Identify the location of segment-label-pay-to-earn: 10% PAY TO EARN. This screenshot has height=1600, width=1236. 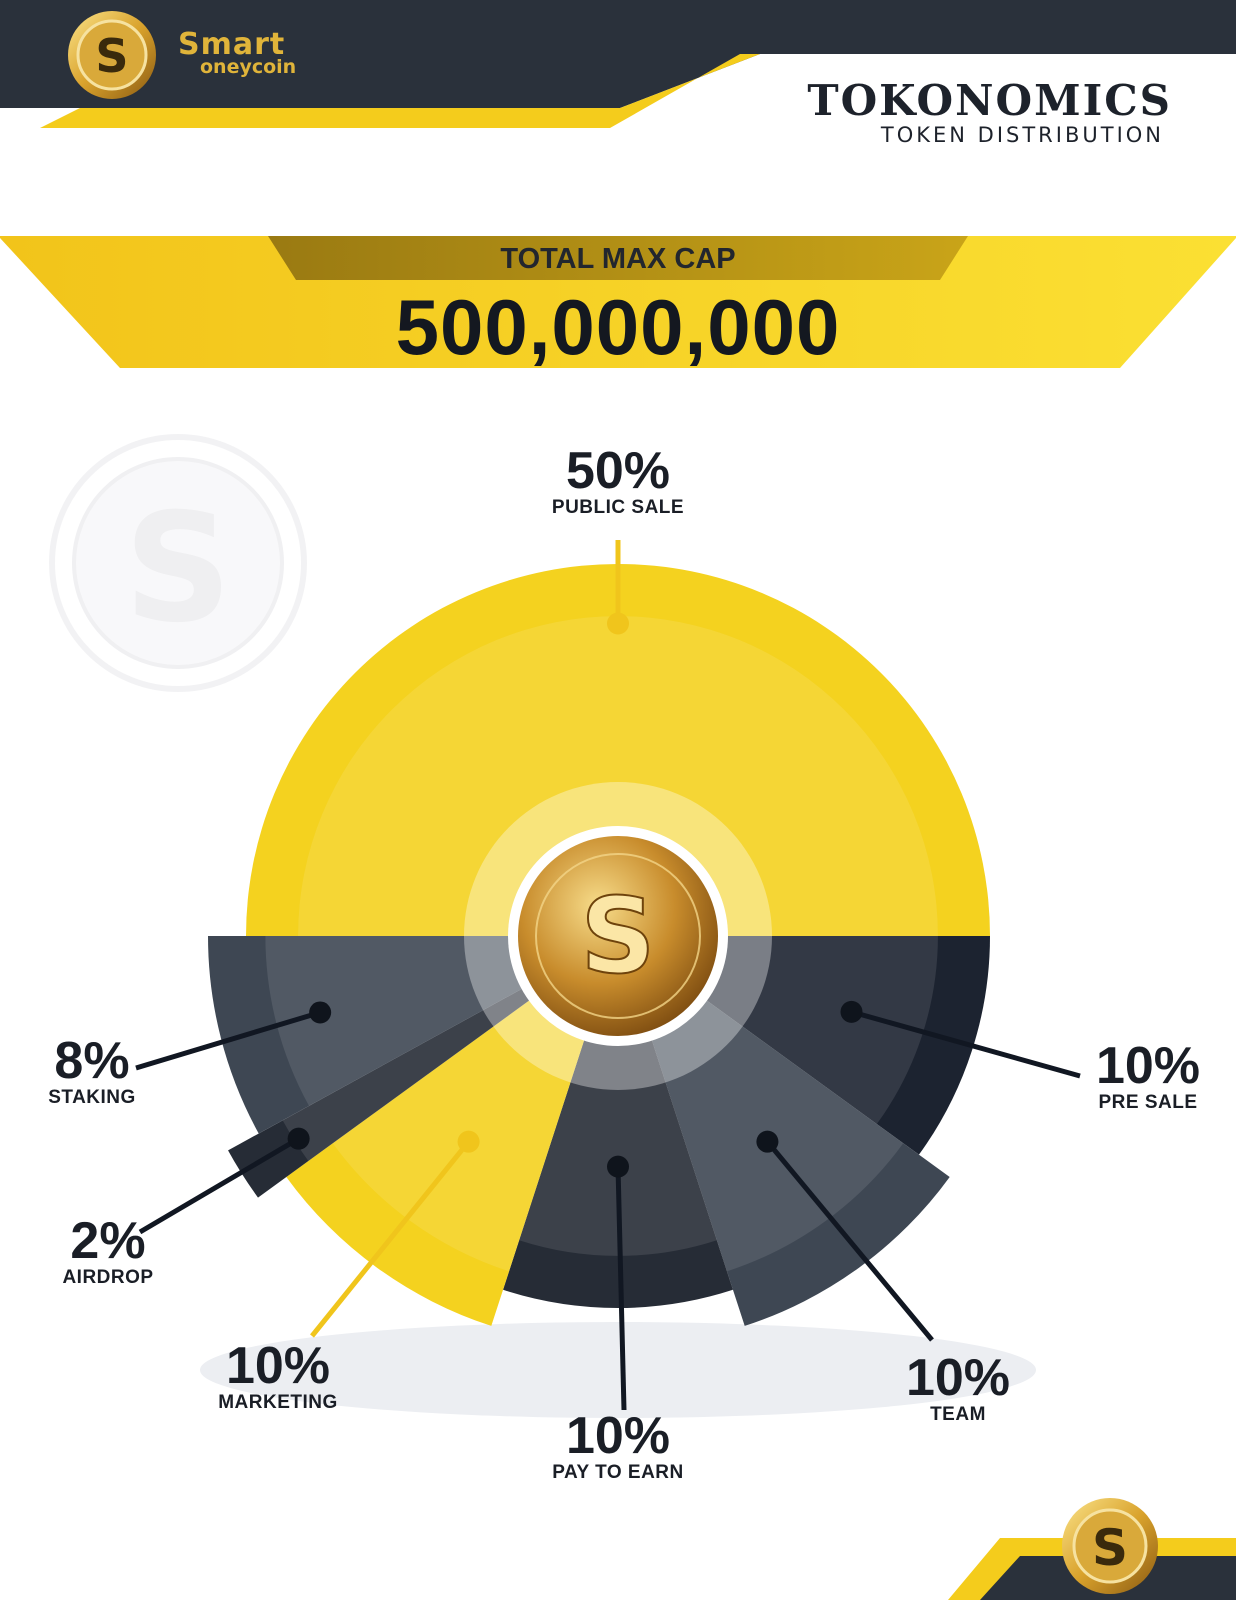
(618, 1447).